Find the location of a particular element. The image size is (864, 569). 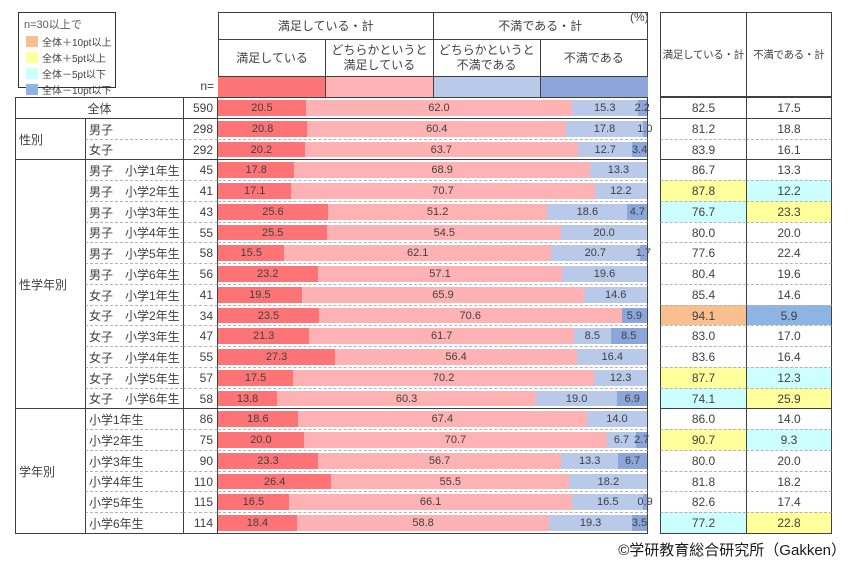

summary-dissatisfied-cell: 22.8 is located at coordinates (789, 522).